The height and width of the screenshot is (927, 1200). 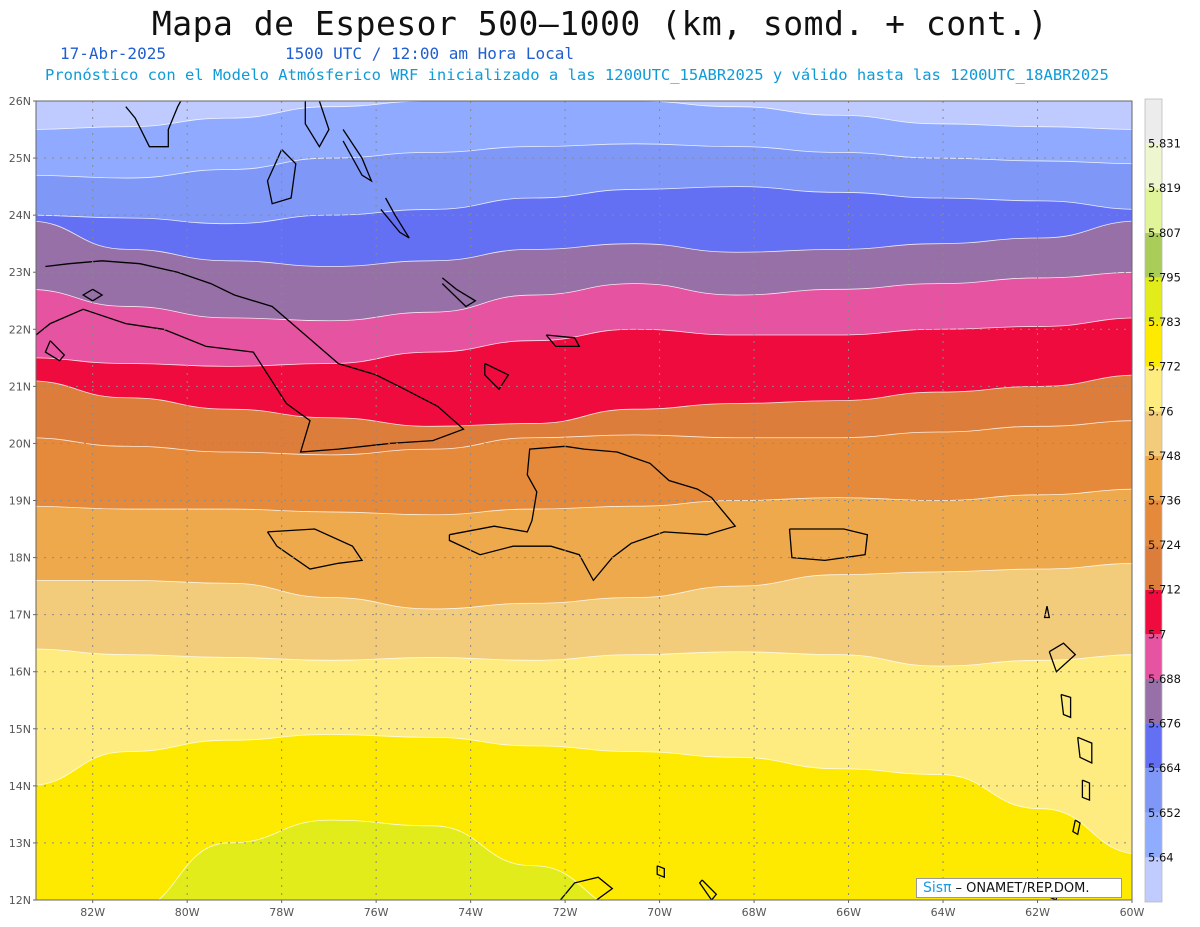 I want to click on colorbar-label: 5.76, so click(x=1161, y=411).